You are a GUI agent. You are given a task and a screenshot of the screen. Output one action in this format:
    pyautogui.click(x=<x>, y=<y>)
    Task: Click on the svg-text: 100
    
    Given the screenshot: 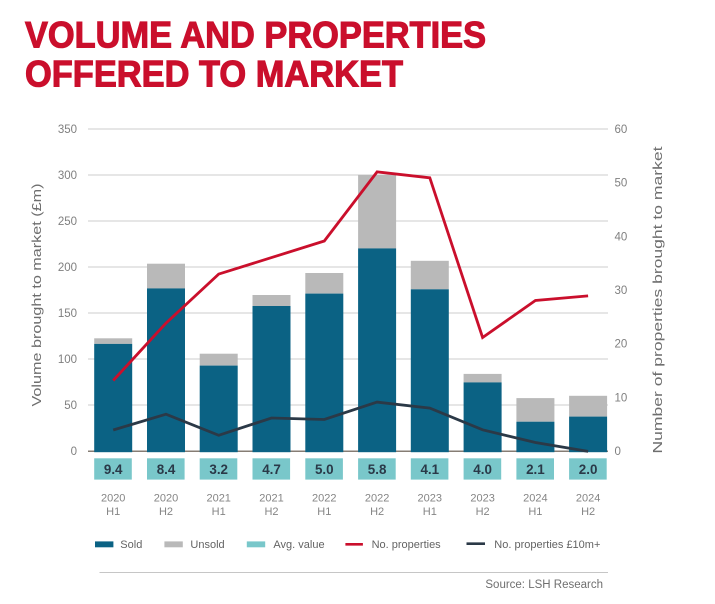 What is the action you would take?
    pyautogui.click(x=67, y=360)
    